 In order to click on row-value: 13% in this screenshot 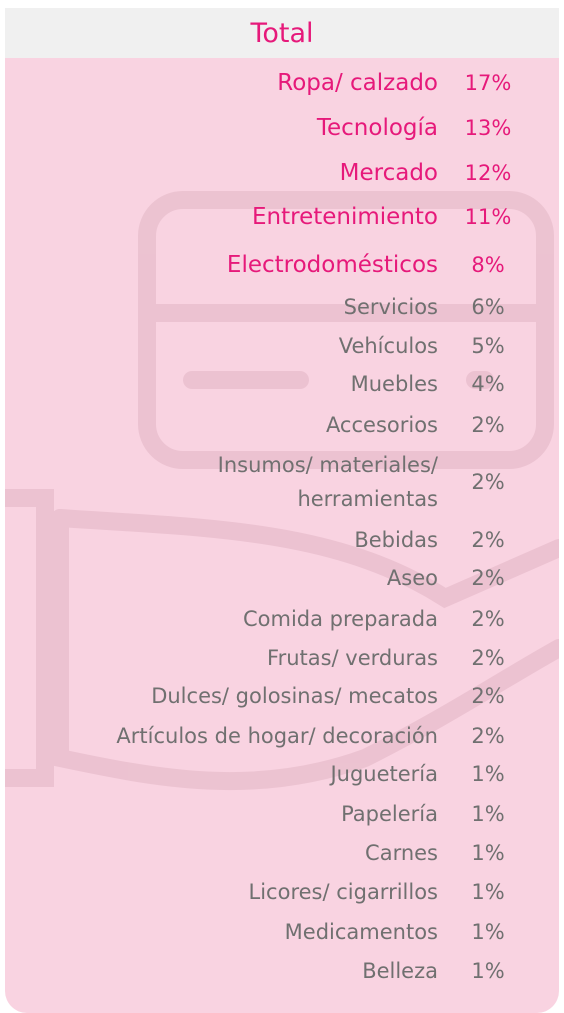, I will do `click(488, 128)`.